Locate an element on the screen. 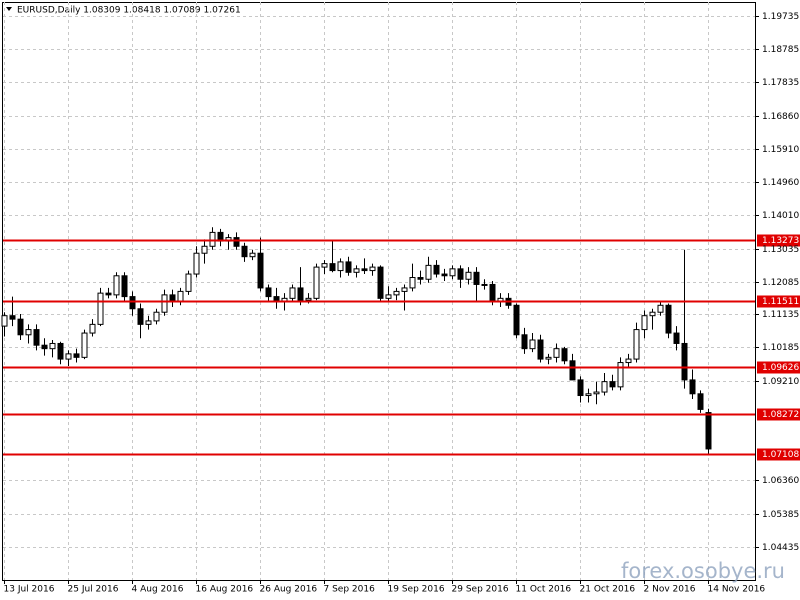 The height and width of the screenshot is (600, 800). y-tick-label: 1.13035 is located at coordinates (780, 250).